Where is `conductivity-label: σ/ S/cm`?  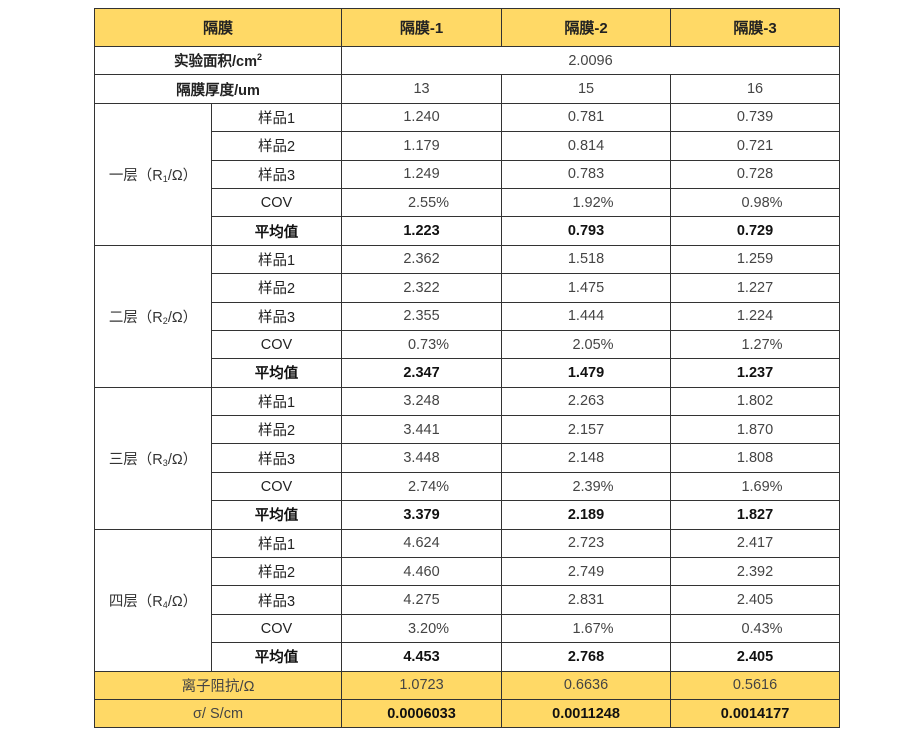
conductivity-label: σ/ S/cm is located at coordinates (218, 713).